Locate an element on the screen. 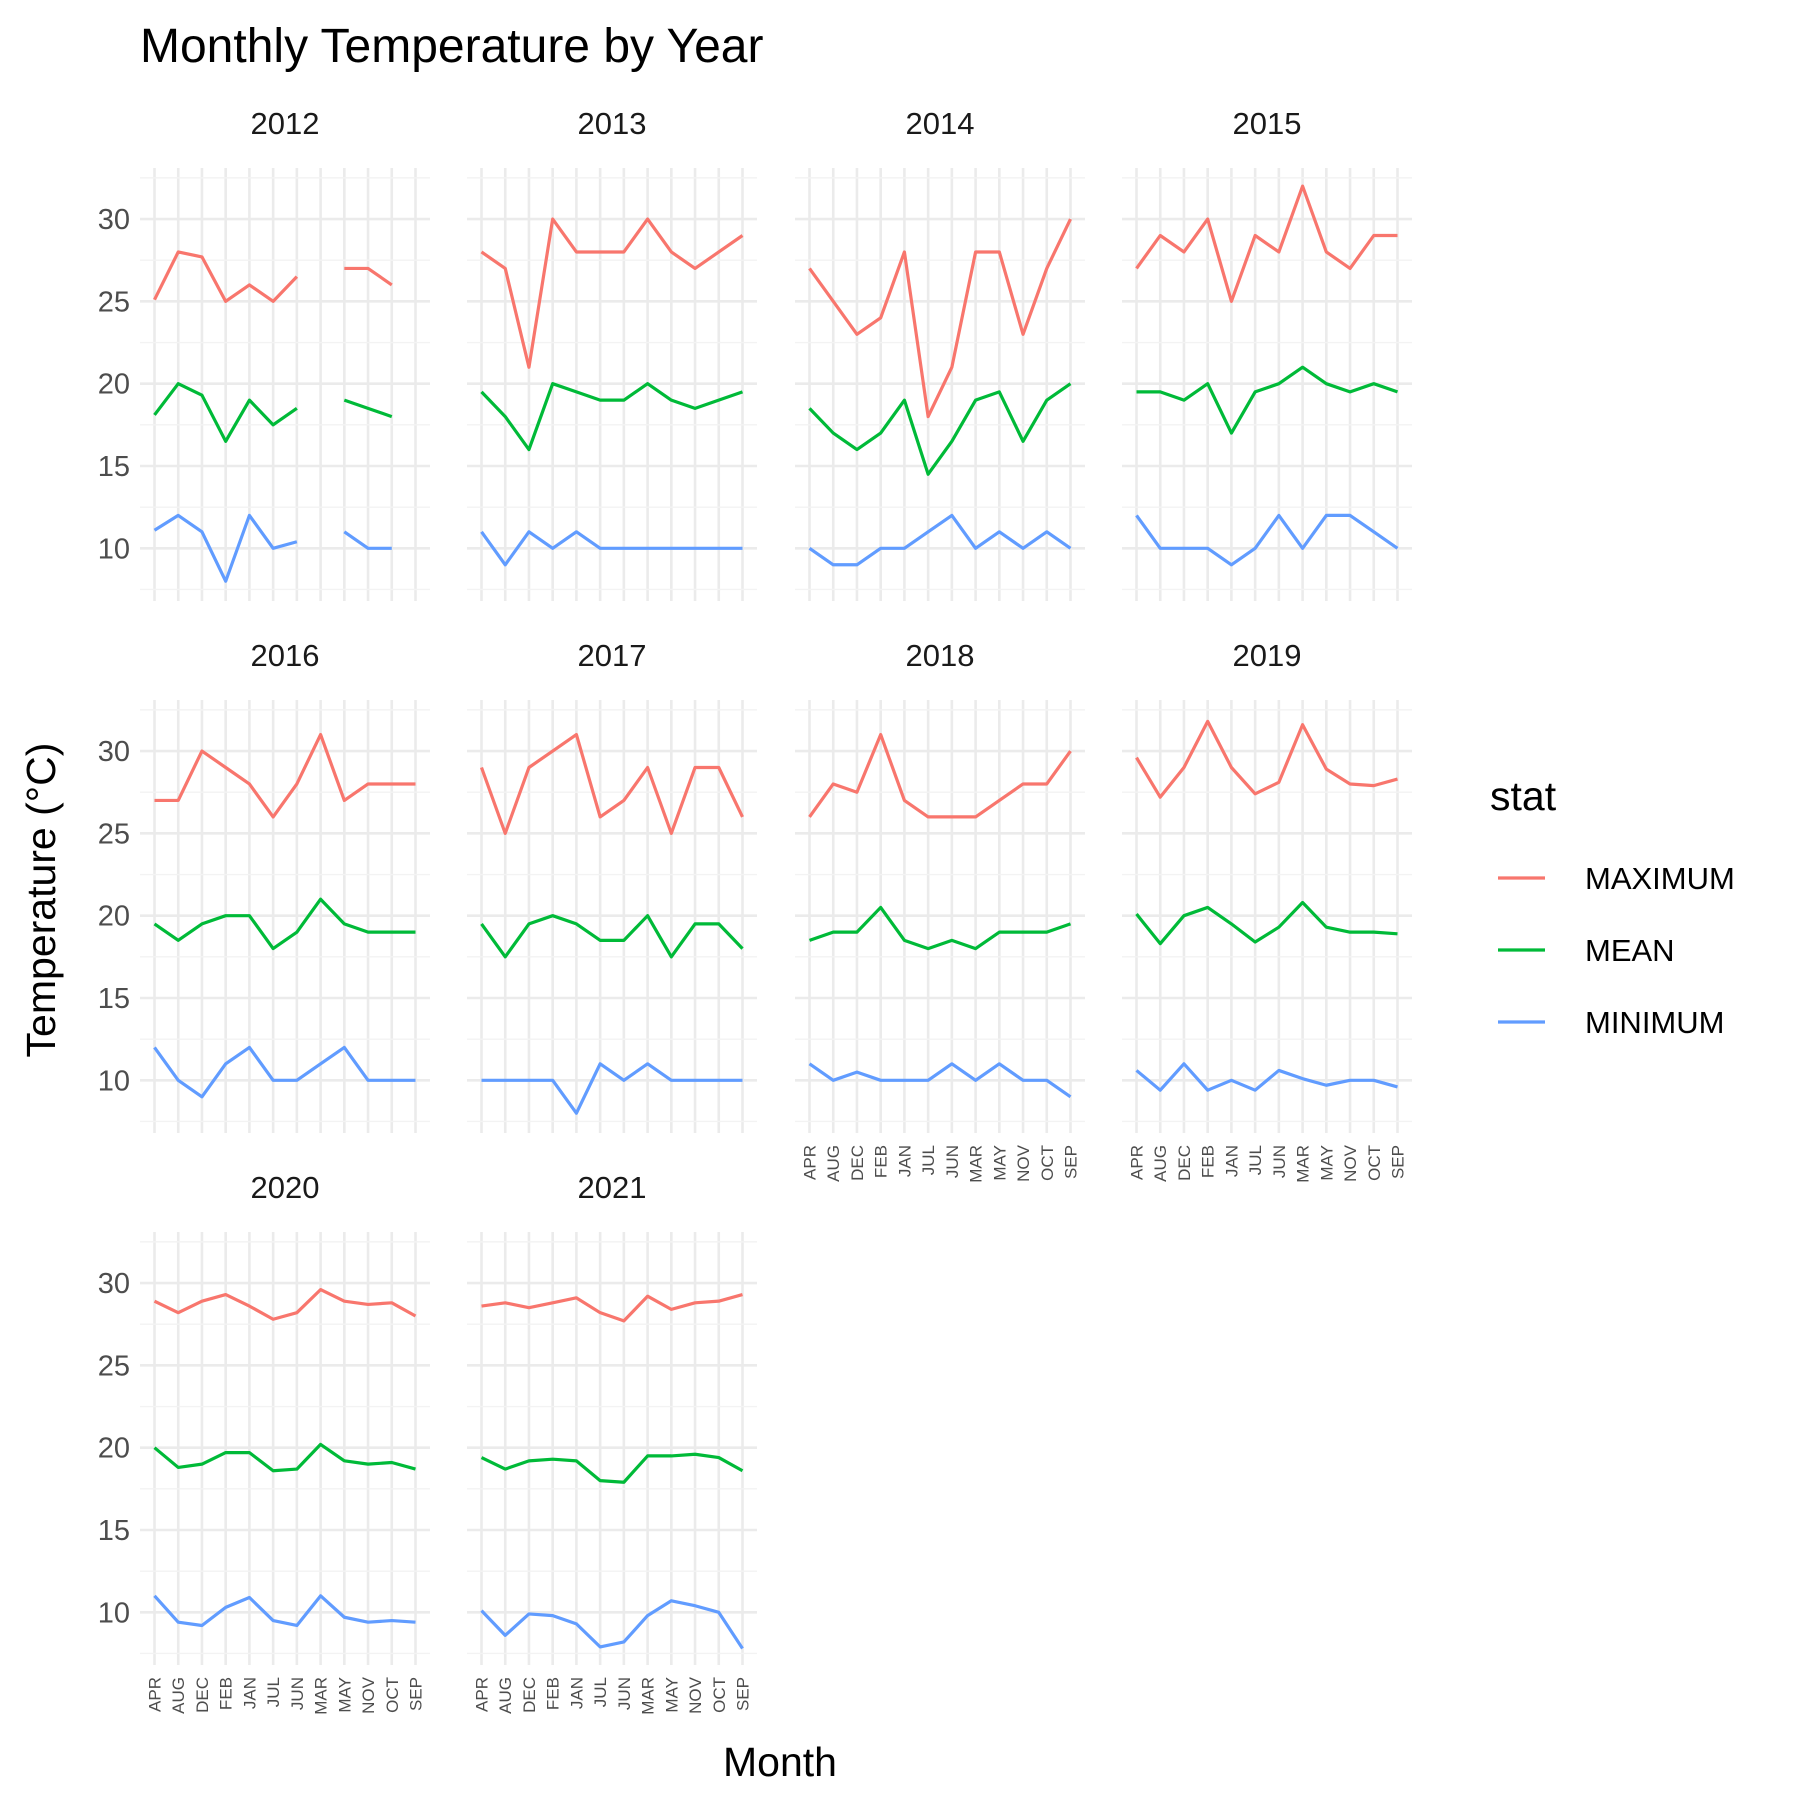  facet-panel-2016: 2016 10 15 20 25 30 is located at coordinates (264, 885).